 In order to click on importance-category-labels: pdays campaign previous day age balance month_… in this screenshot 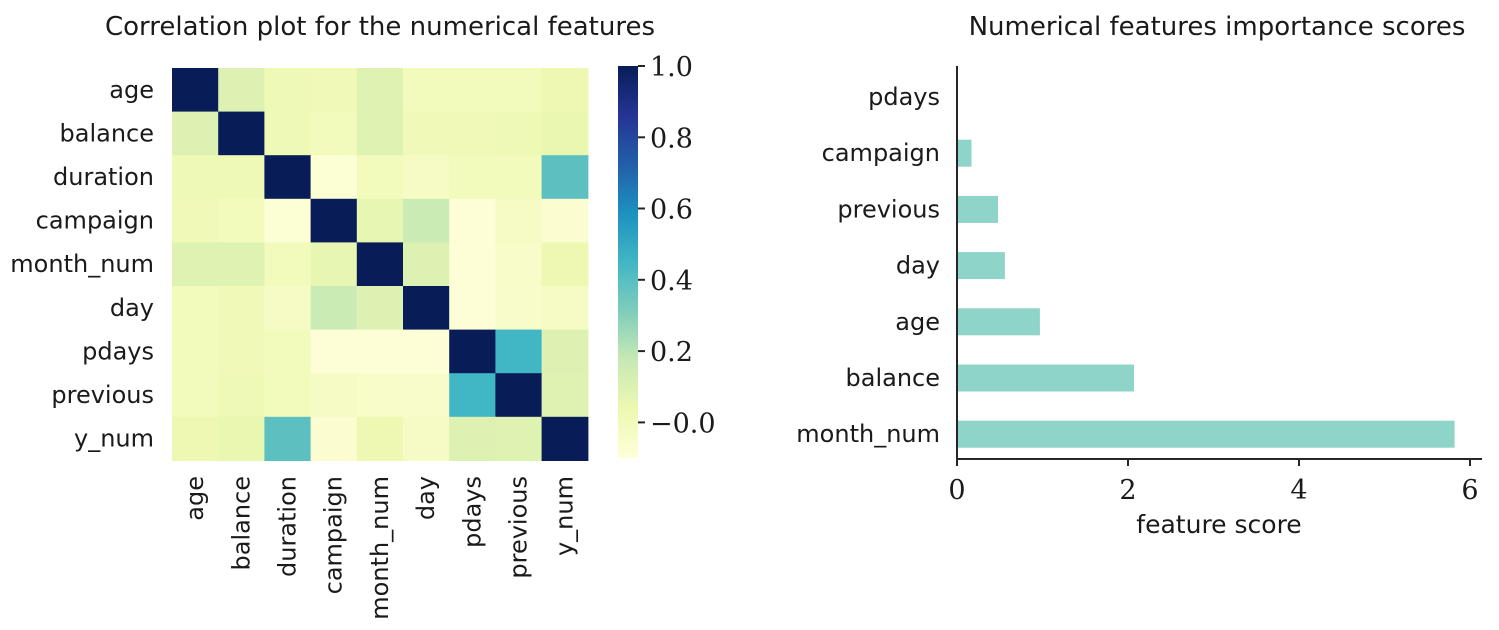, I will do `click(868, 265)`.